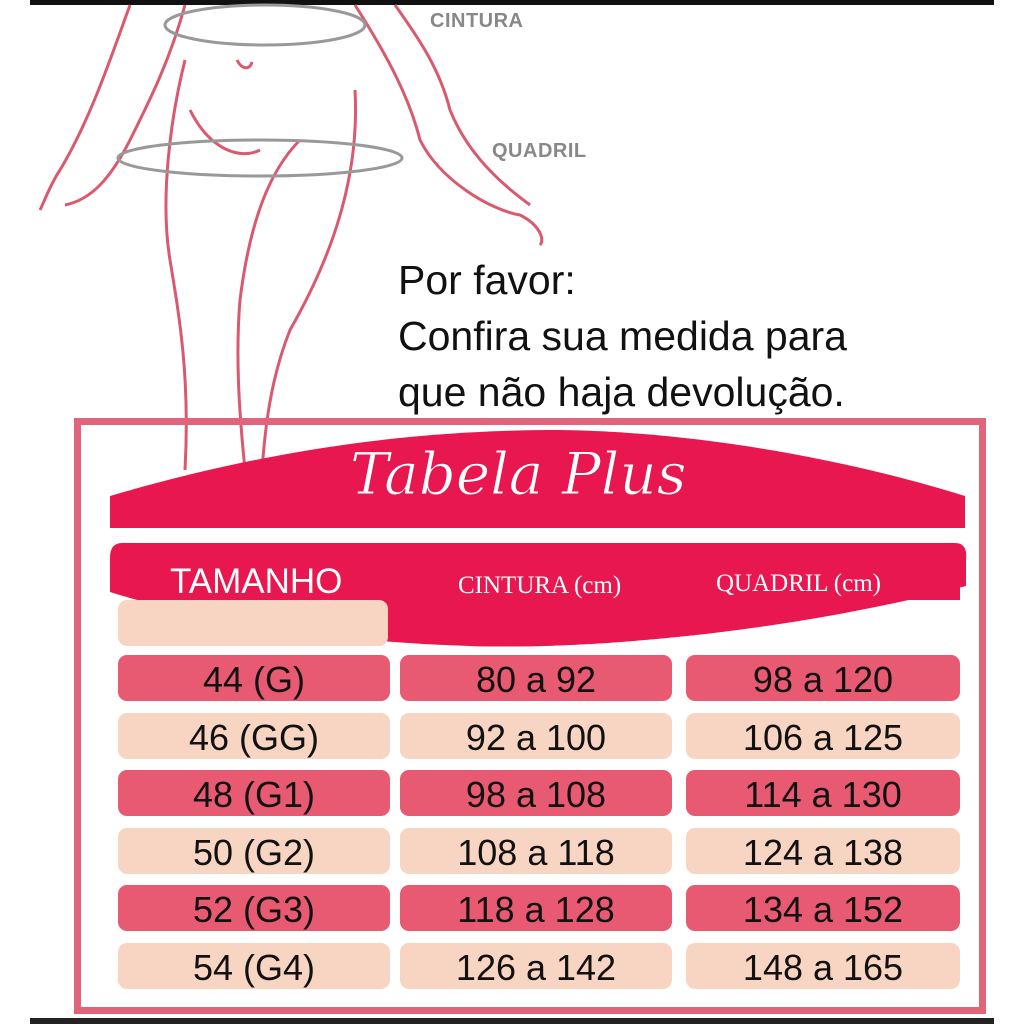  Describe the element at coordinates (254, 850) in the screenshot. I see `size-cell: 50 (G2)` at that location.